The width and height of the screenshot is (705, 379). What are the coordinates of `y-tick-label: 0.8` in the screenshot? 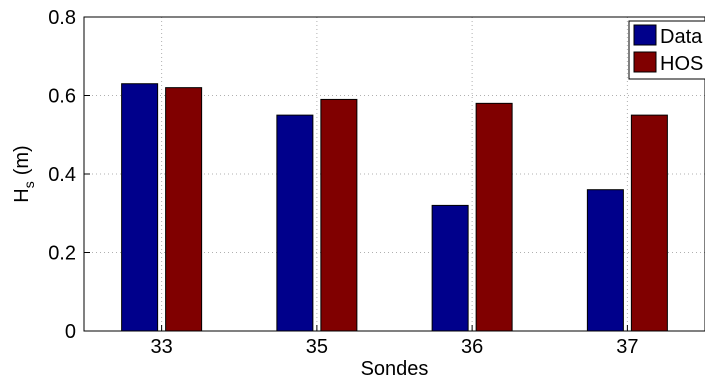 It's located at (62, 18).